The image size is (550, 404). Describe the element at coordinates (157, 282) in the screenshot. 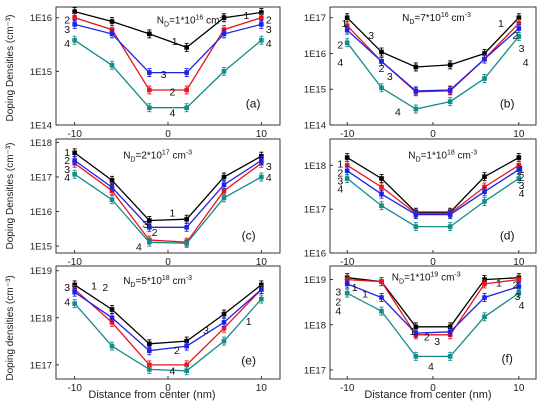

I see `doping-annotation: ND=5*1018 cm-3` at that location.